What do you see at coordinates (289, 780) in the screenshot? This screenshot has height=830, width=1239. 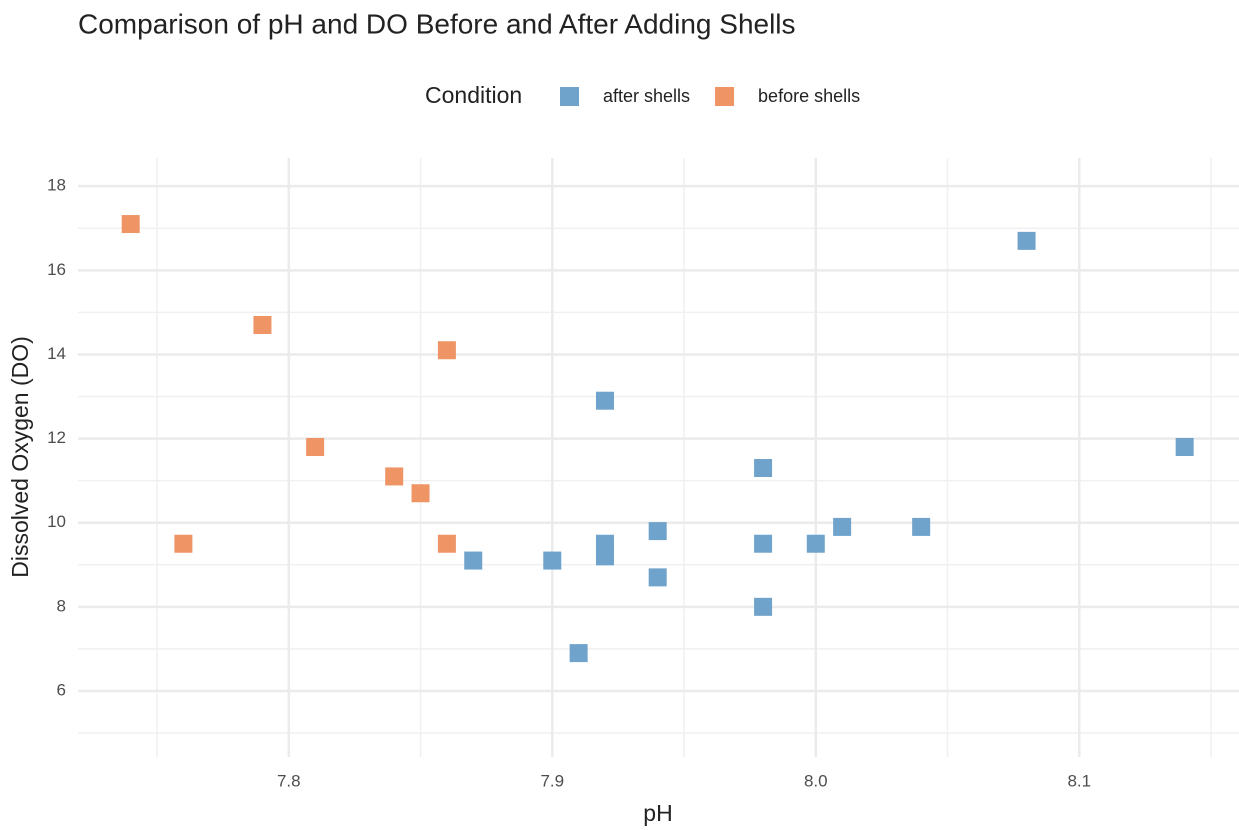 I see `x-tick-label: 7.8` at bounding box center [289, 780].